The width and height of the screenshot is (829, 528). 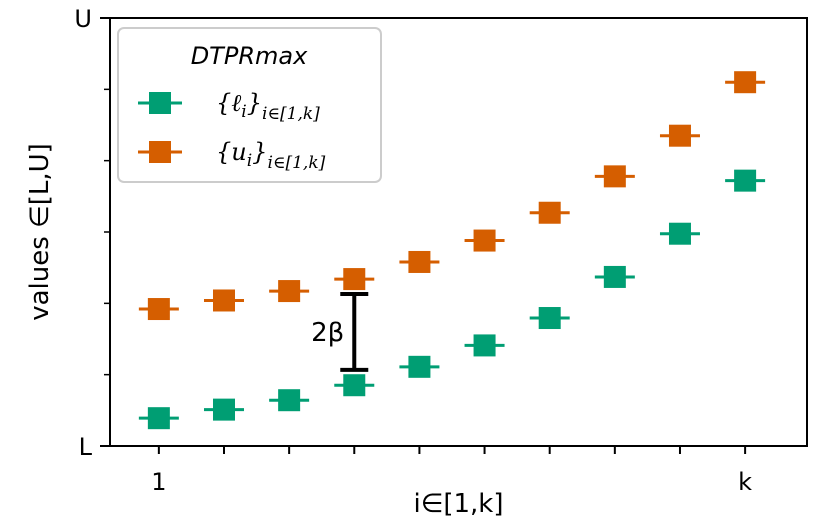 I want to click on x-tick-label: k, so click(x=745, y=482).